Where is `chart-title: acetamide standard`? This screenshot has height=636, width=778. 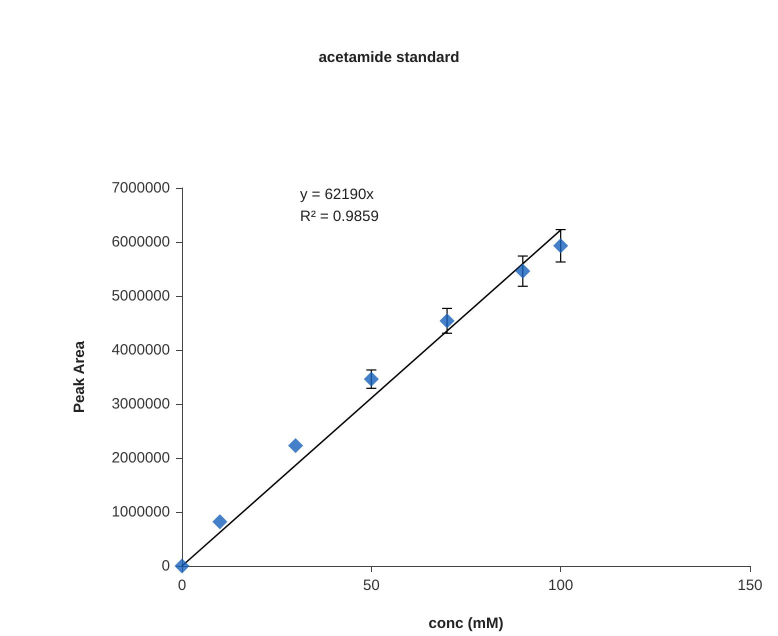 chart-title: acetamide standard is located at coordinates (389, 57).